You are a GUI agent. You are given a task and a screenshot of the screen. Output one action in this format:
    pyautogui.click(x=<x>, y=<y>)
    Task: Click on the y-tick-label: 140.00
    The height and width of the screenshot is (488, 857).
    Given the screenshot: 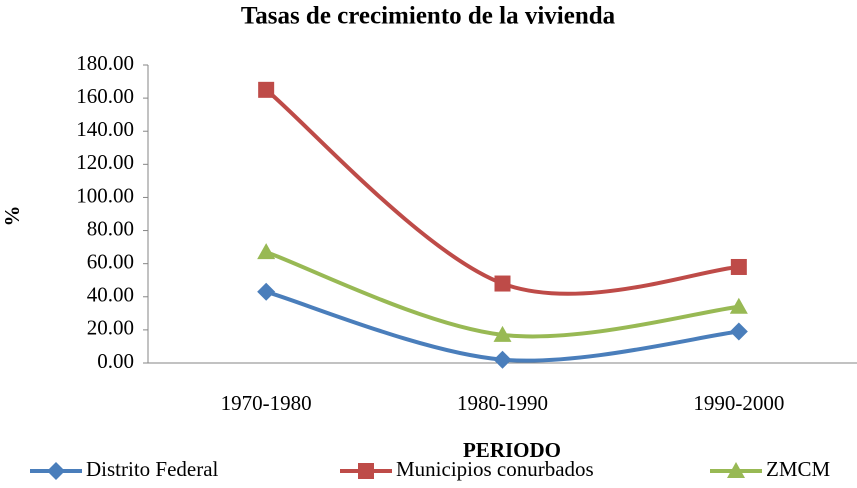 What is the action you would take?
    pyautogui.click(x=105, y=129)
    